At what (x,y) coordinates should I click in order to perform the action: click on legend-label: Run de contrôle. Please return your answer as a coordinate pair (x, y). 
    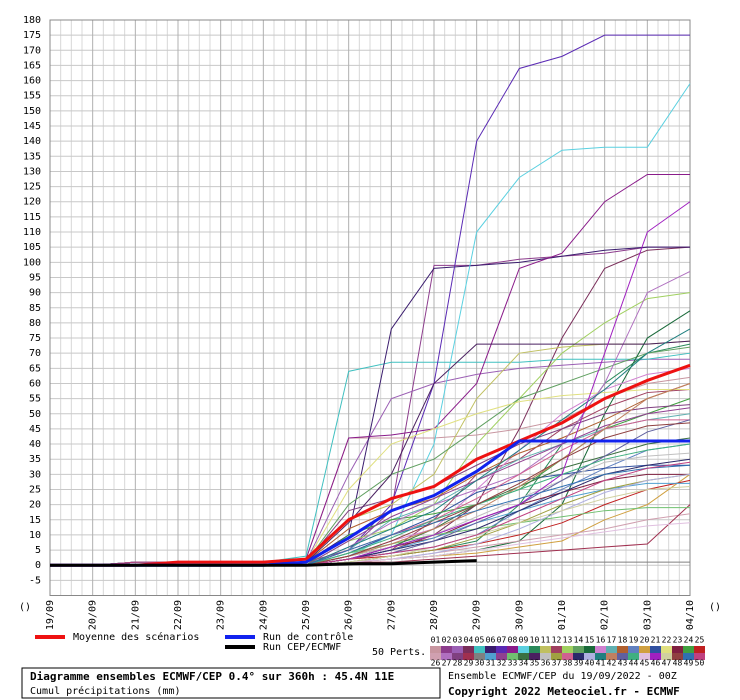
    Looking at the image, I should click on (308, 637).